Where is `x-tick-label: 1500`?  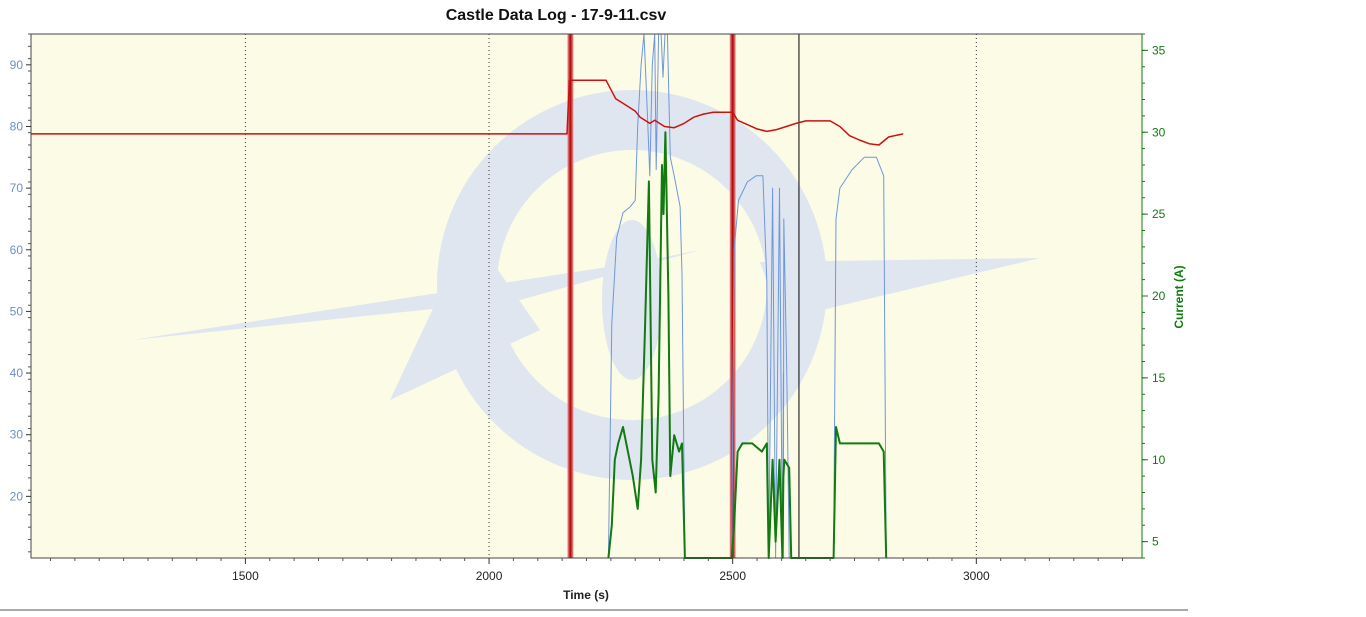
x-tick-label: 1500 is located at coordinates (245, 576).